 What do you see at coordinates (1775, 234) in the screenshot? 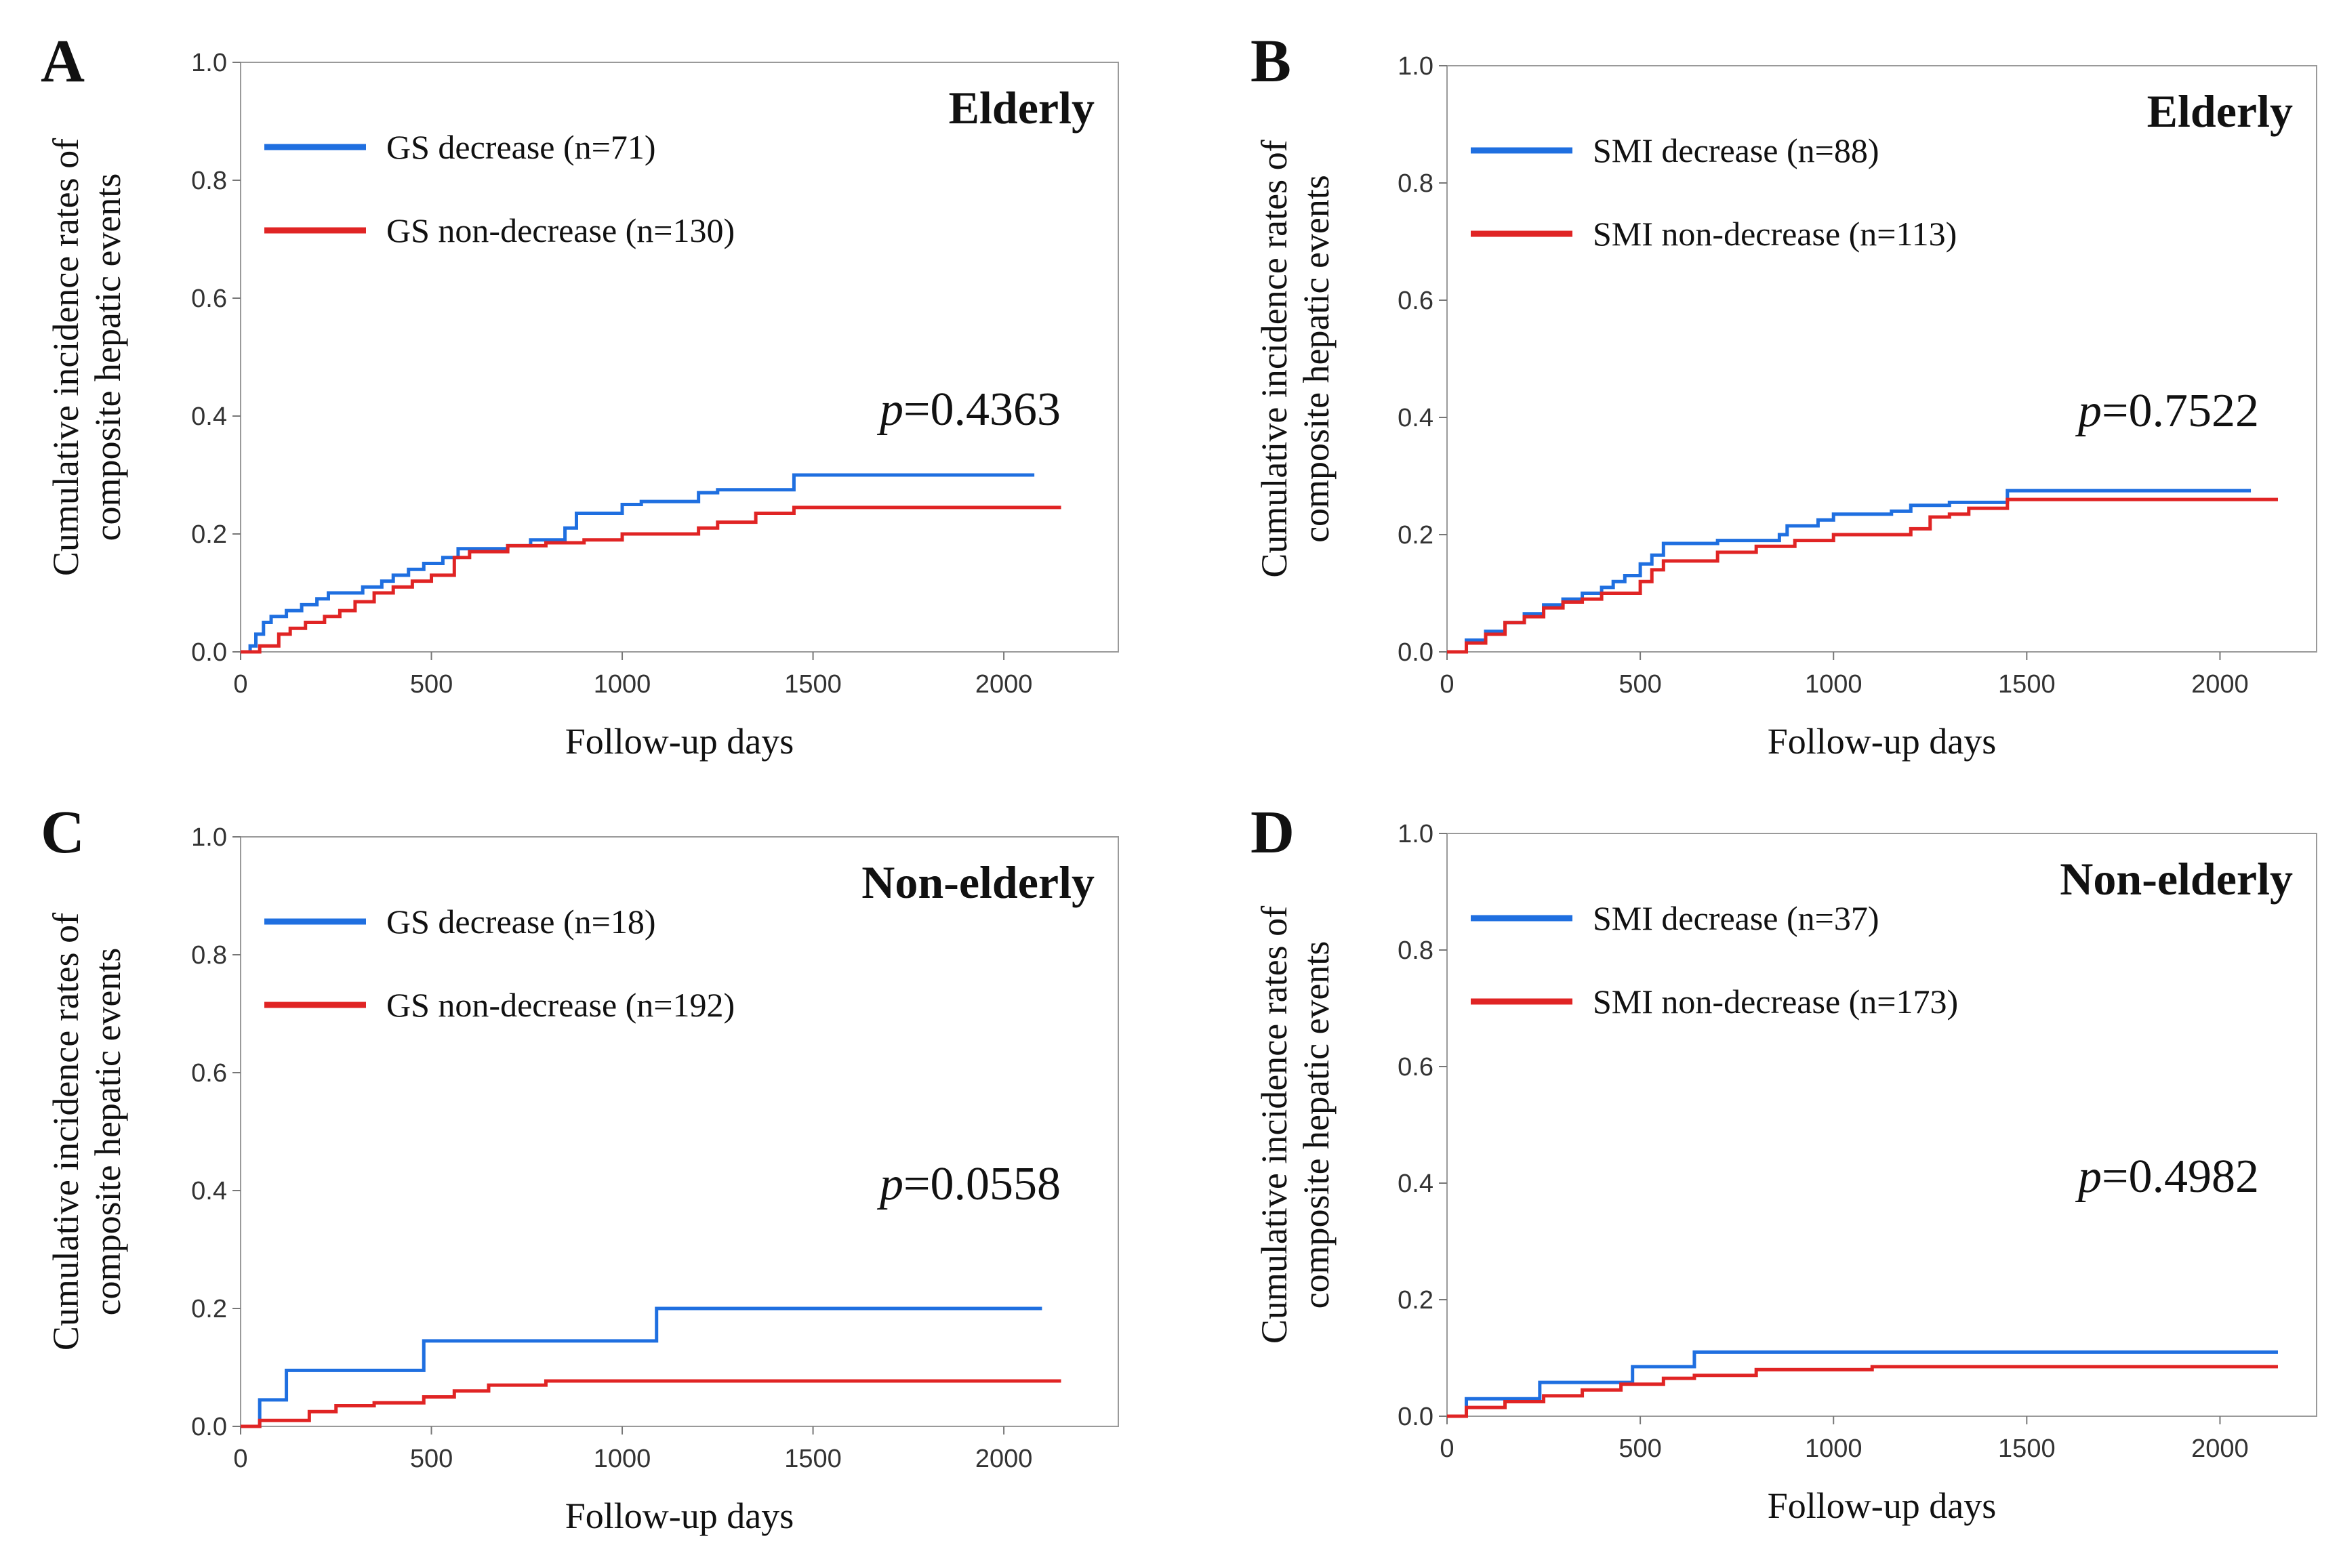
I see `legend-entry: SMI non-decrease (n=113)` at bounding box center [1775, 234].